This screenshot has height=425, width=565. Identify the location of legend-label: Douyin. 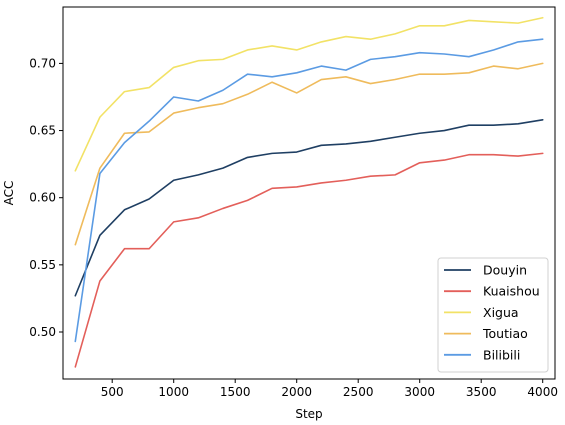
(505, 270).